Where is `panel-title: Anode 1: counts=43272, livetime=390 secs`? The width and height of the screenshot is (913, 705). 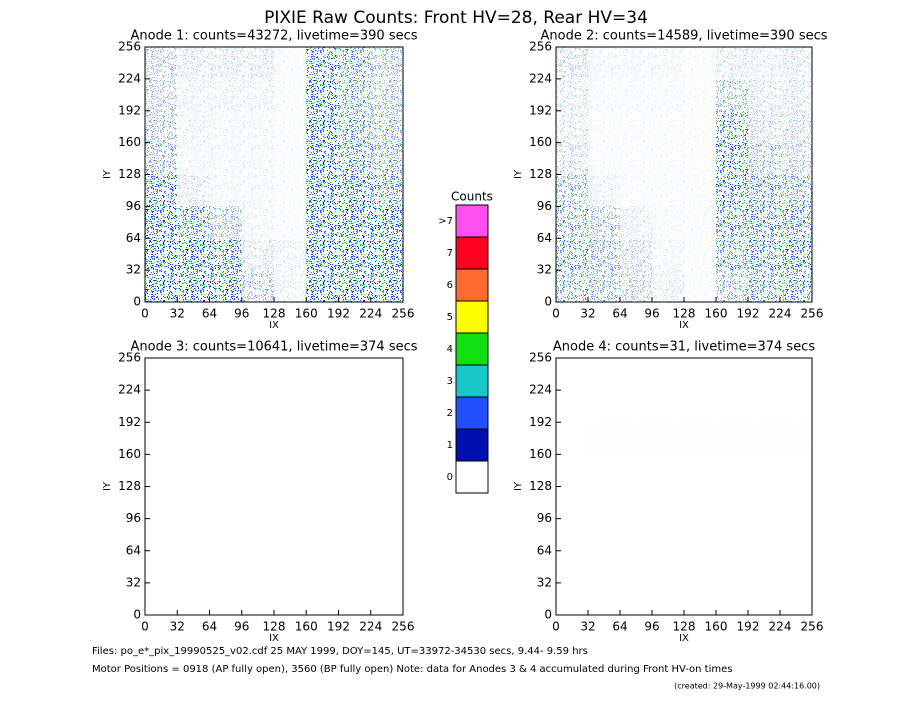
panel-title: Anode 1: counts=43272, livetime=390 secs is located at coordinates (273, 36).